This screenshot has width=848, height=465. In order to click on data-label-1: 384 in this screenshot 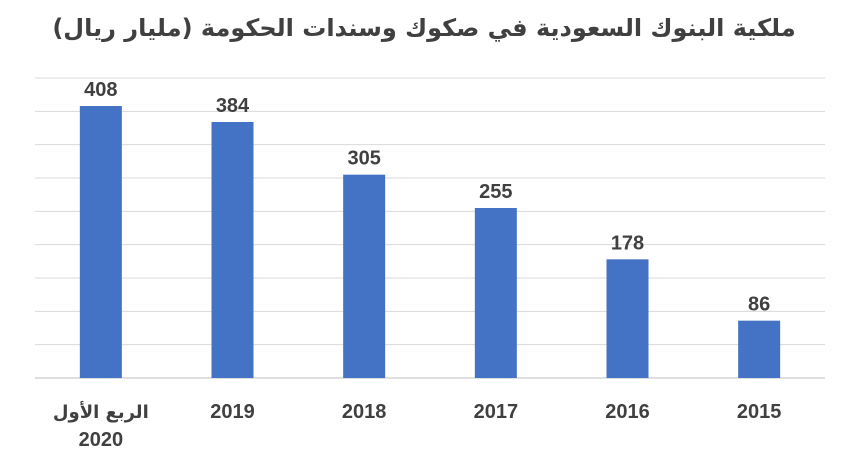, I will do `click(233, 106)`.